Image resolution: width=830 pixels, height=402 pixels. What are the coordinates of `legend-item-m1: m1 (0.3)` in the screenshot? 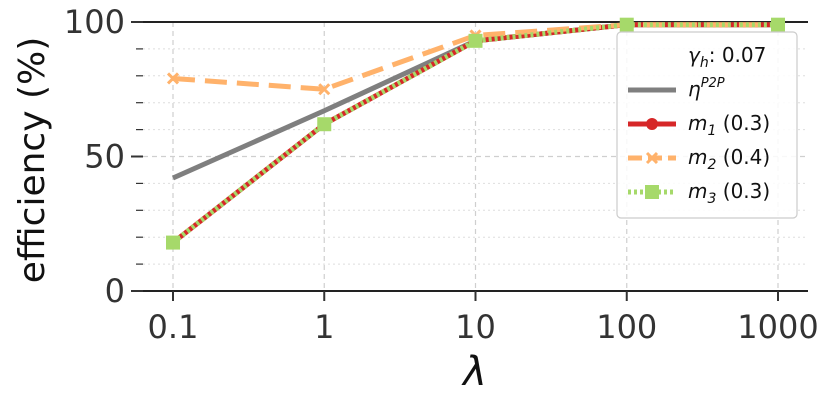 It's located at (699, 125).